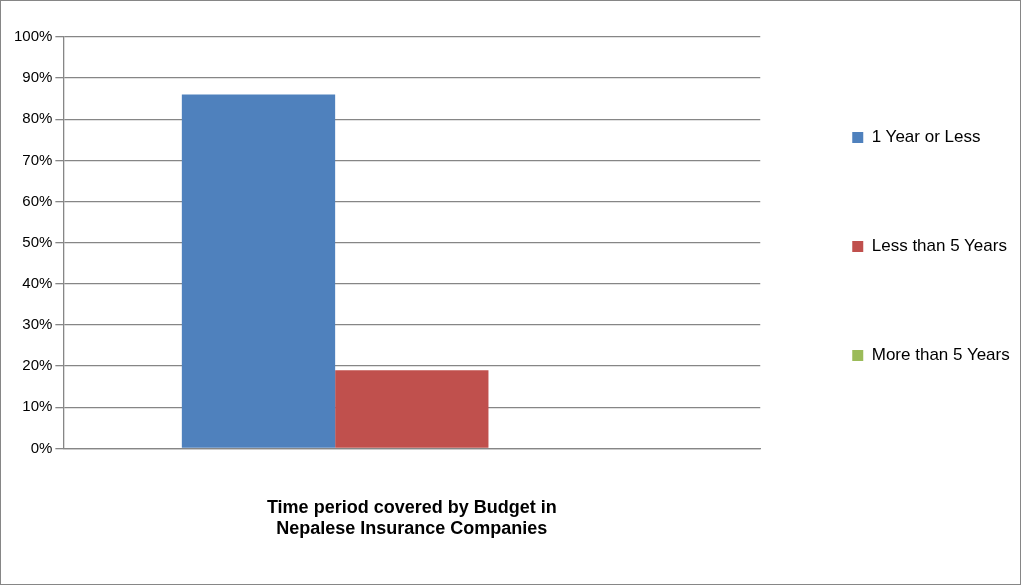 This screenshot has width=1021, height=585. Describe the element at coordinates (37, 159) in the screenshot. I see `y-tick-label: 70%` at that location.